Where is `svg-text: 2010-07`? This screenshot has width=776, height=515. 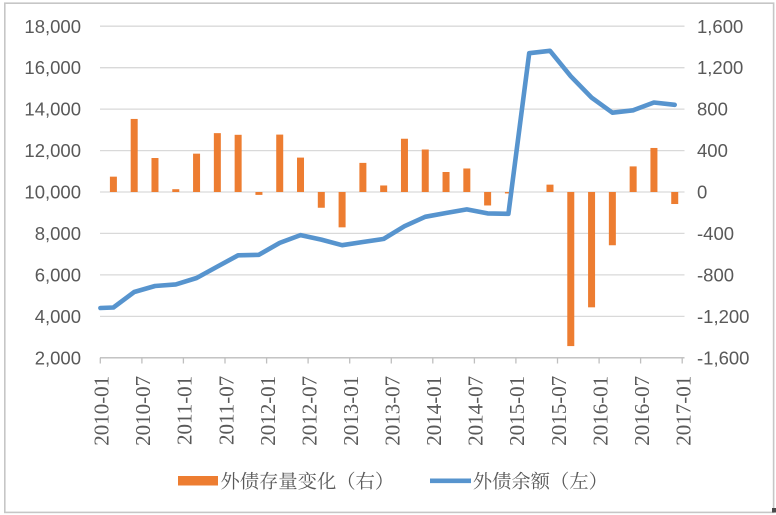 svg-text: 2010-07 is located at coordinates (143, 411).